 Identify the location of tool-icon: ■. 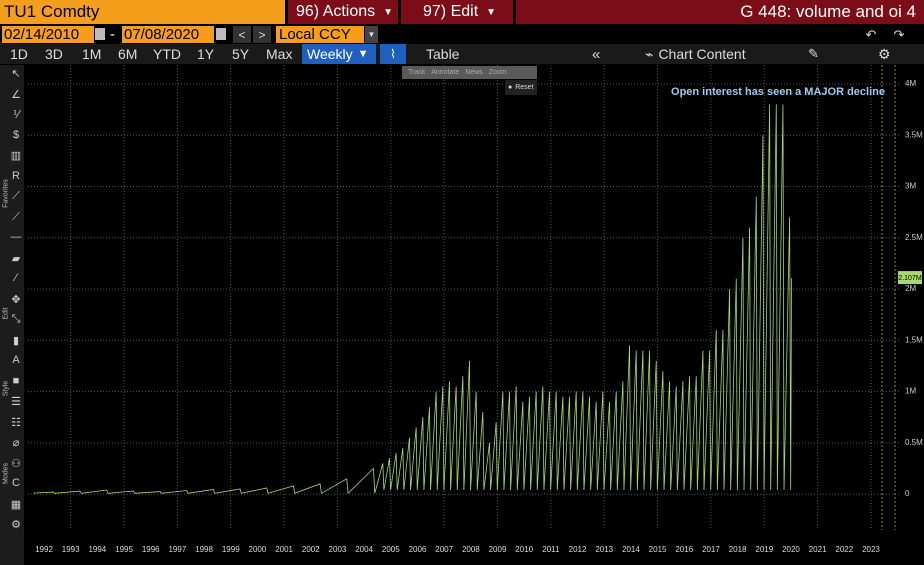
(16, 380).